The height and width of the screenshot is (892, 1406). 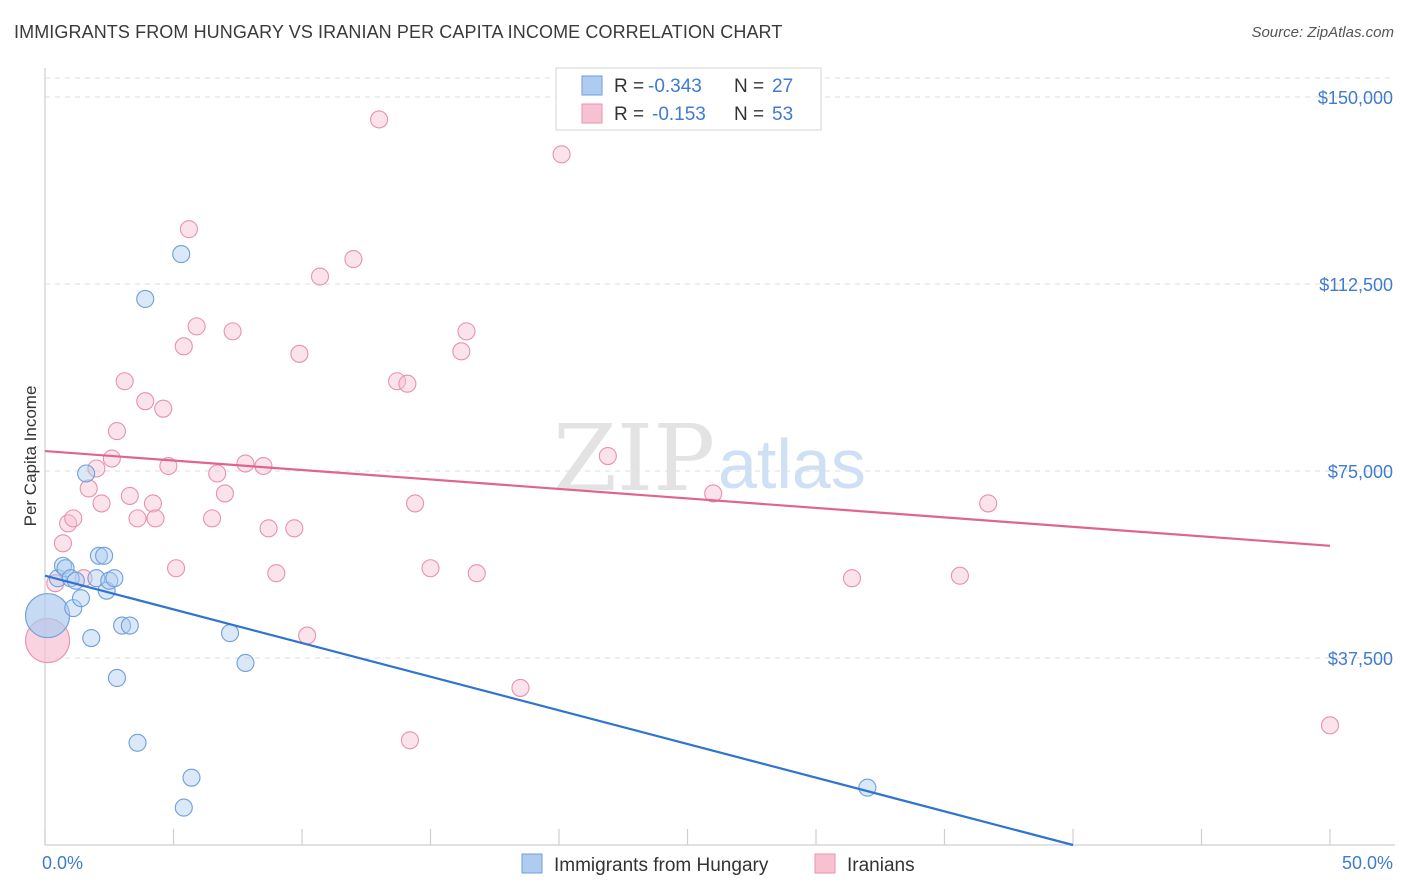 I want to click on bottom-legend-swatch-hungary, so click(x=532, y=863).